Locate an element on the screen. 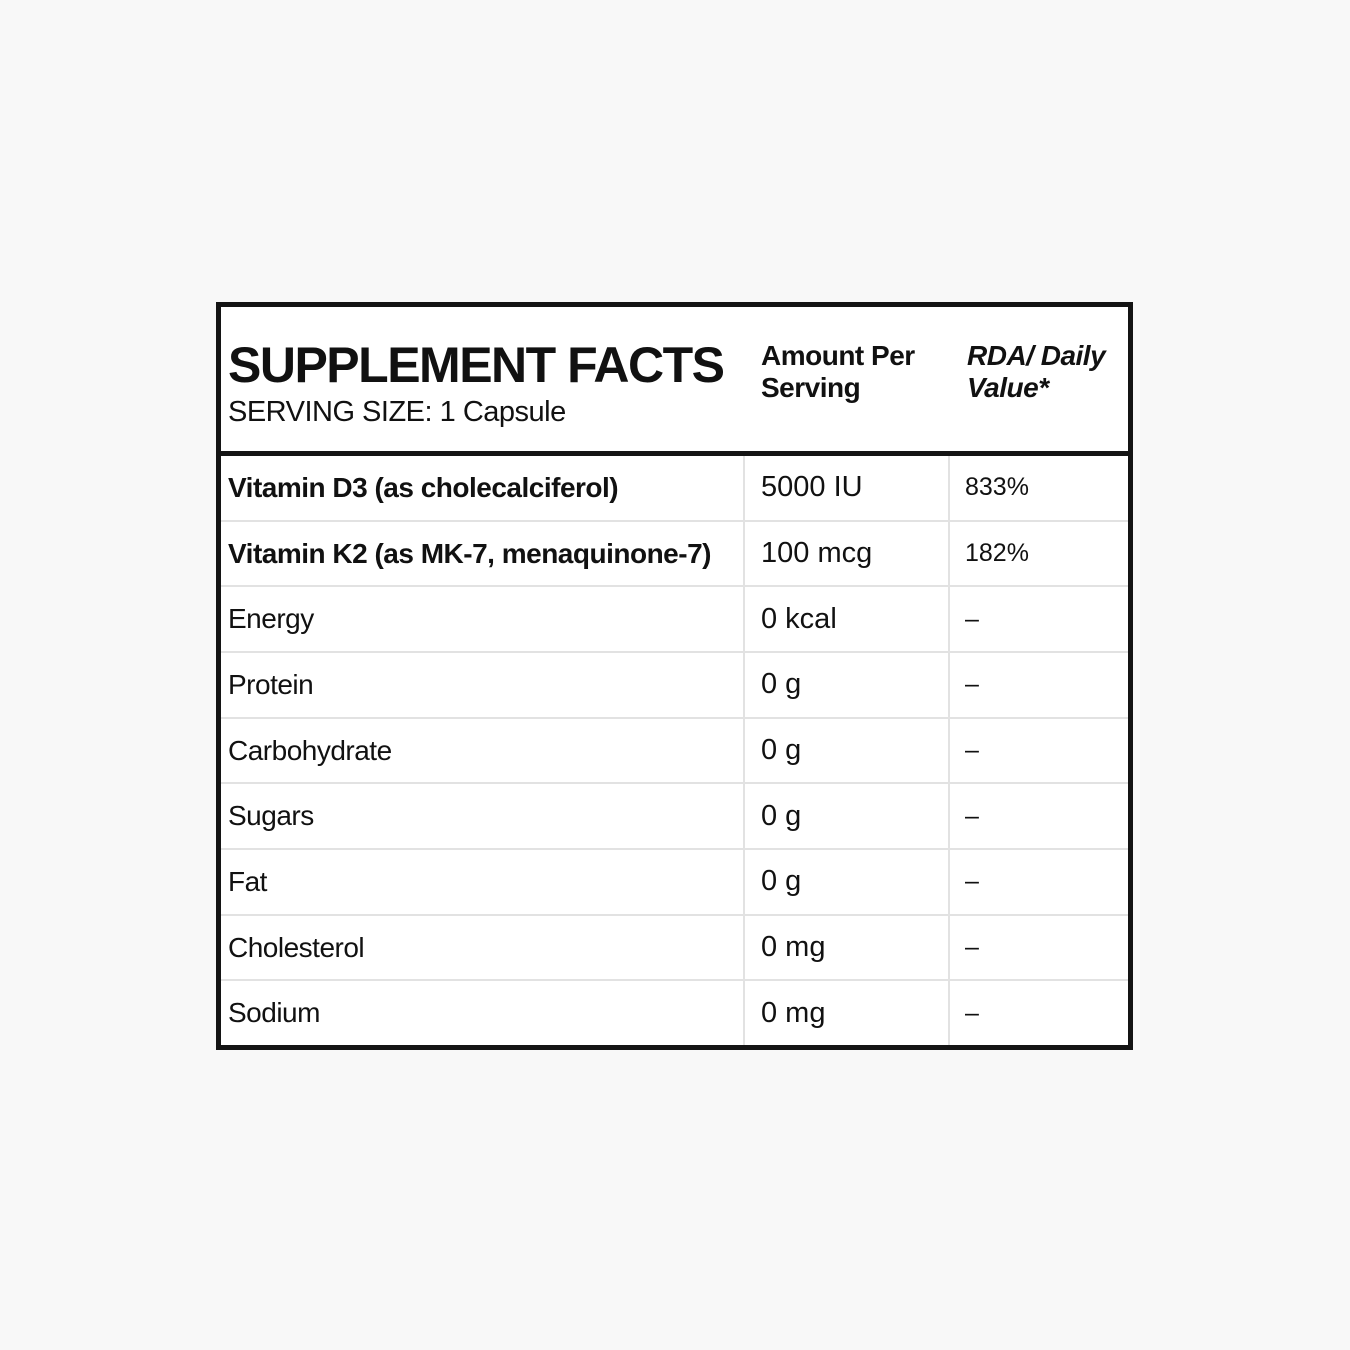 This screenshot has height=1350, width=1350. nutrient-rda: 182% is located at coordinates (997, 553).